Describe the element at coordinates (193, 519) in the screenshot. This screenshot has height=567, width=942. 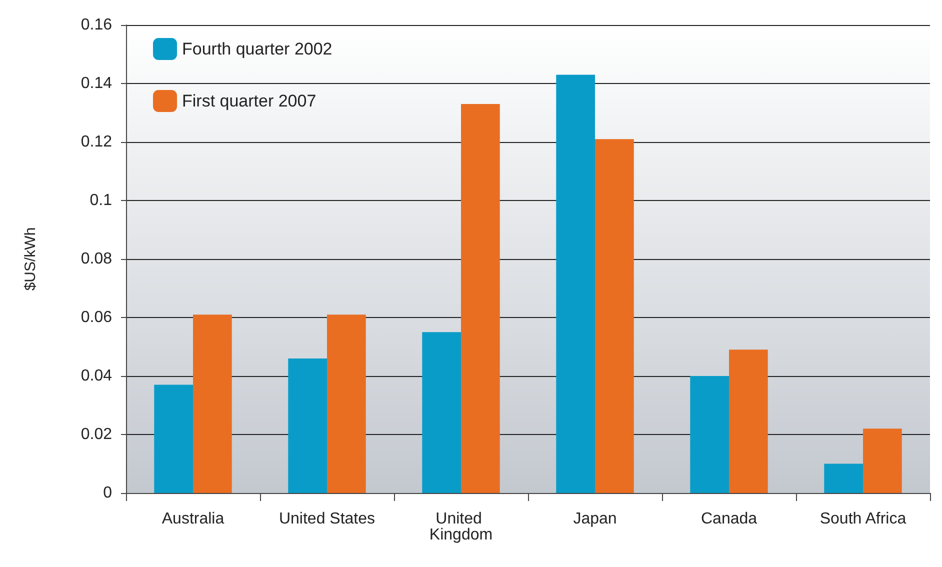
I see `x-tick-label: Australia` at that location.